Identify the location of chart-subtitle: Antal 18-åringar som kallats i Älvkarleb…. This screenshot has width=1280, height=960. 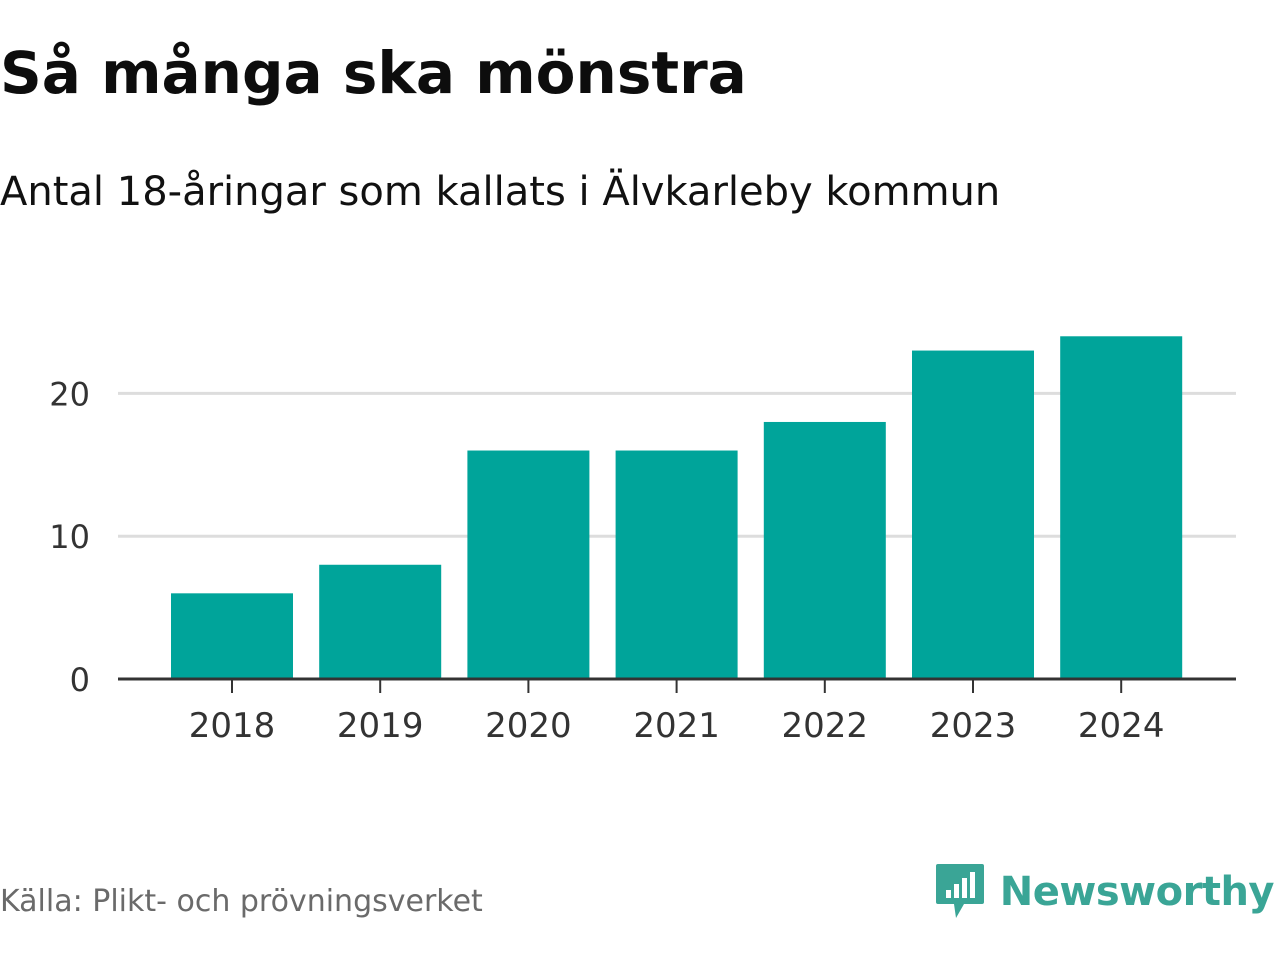
(500, 192).